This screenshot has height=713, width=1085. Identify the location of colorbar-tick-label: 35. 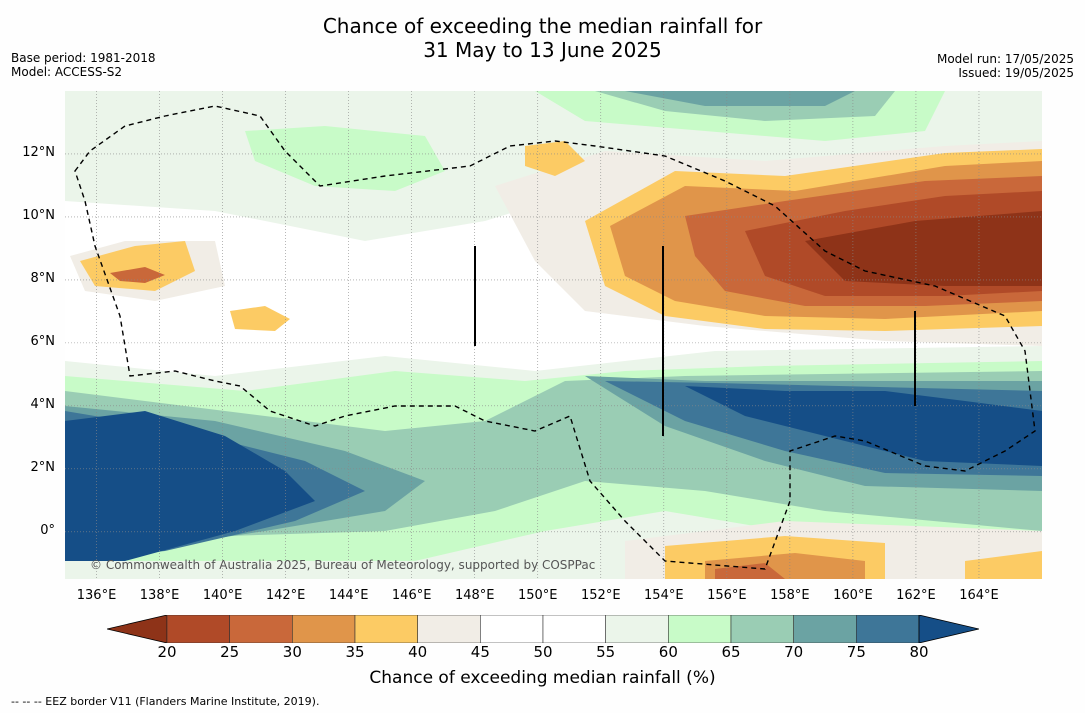
(355, 652).